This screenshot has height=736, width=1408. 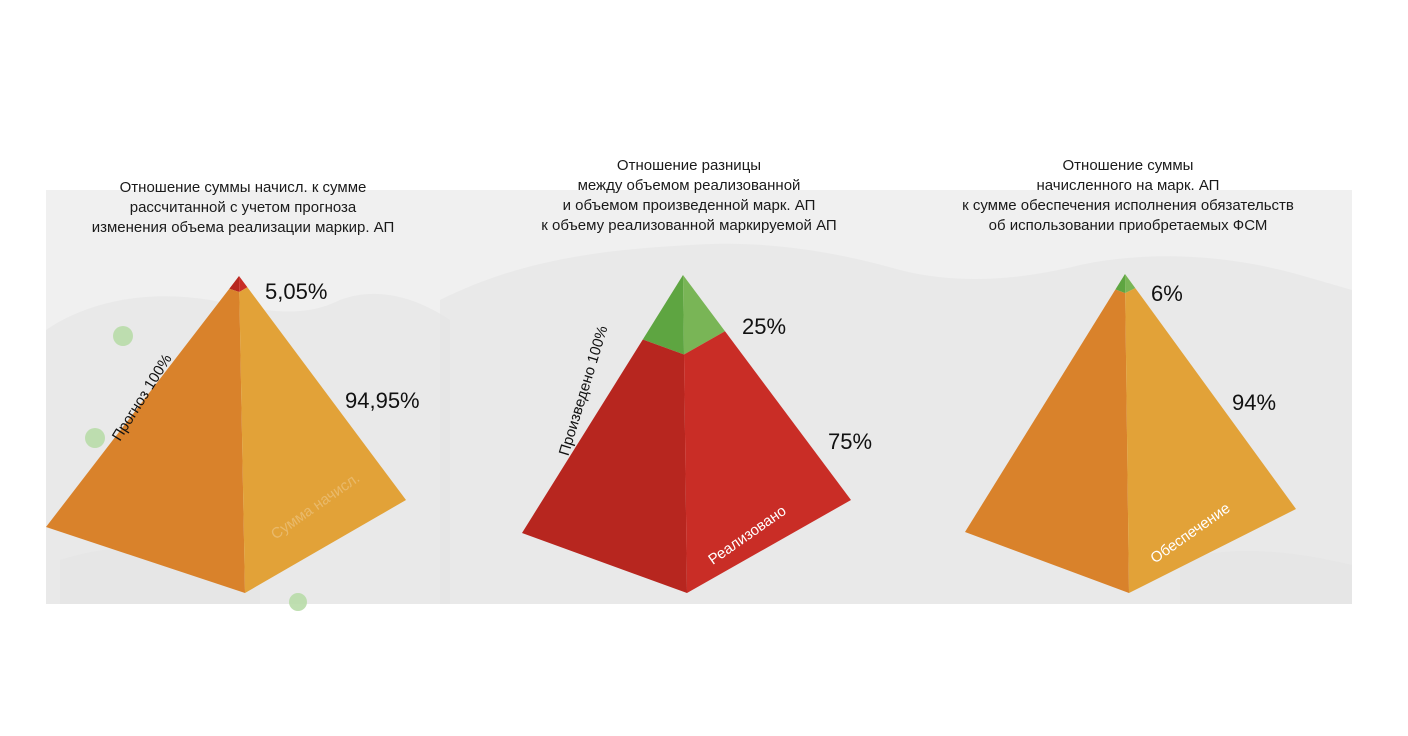 I want to click on chart-title-line: Отношение суммы, so click(x=1128, y=165).